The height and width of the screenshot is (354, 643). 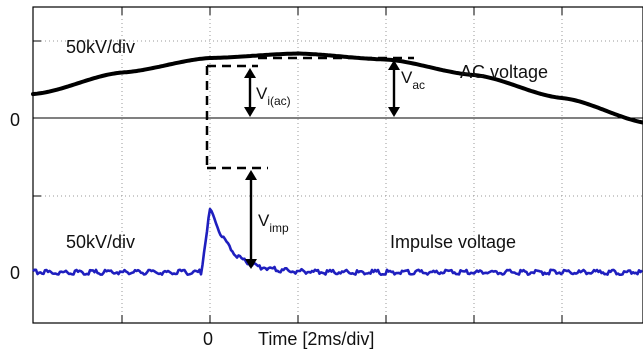 What do you see at coordinates (273, 223) in the screenshot?
I see `v-imp-label: Vimp` at bounding box center [273, 223].